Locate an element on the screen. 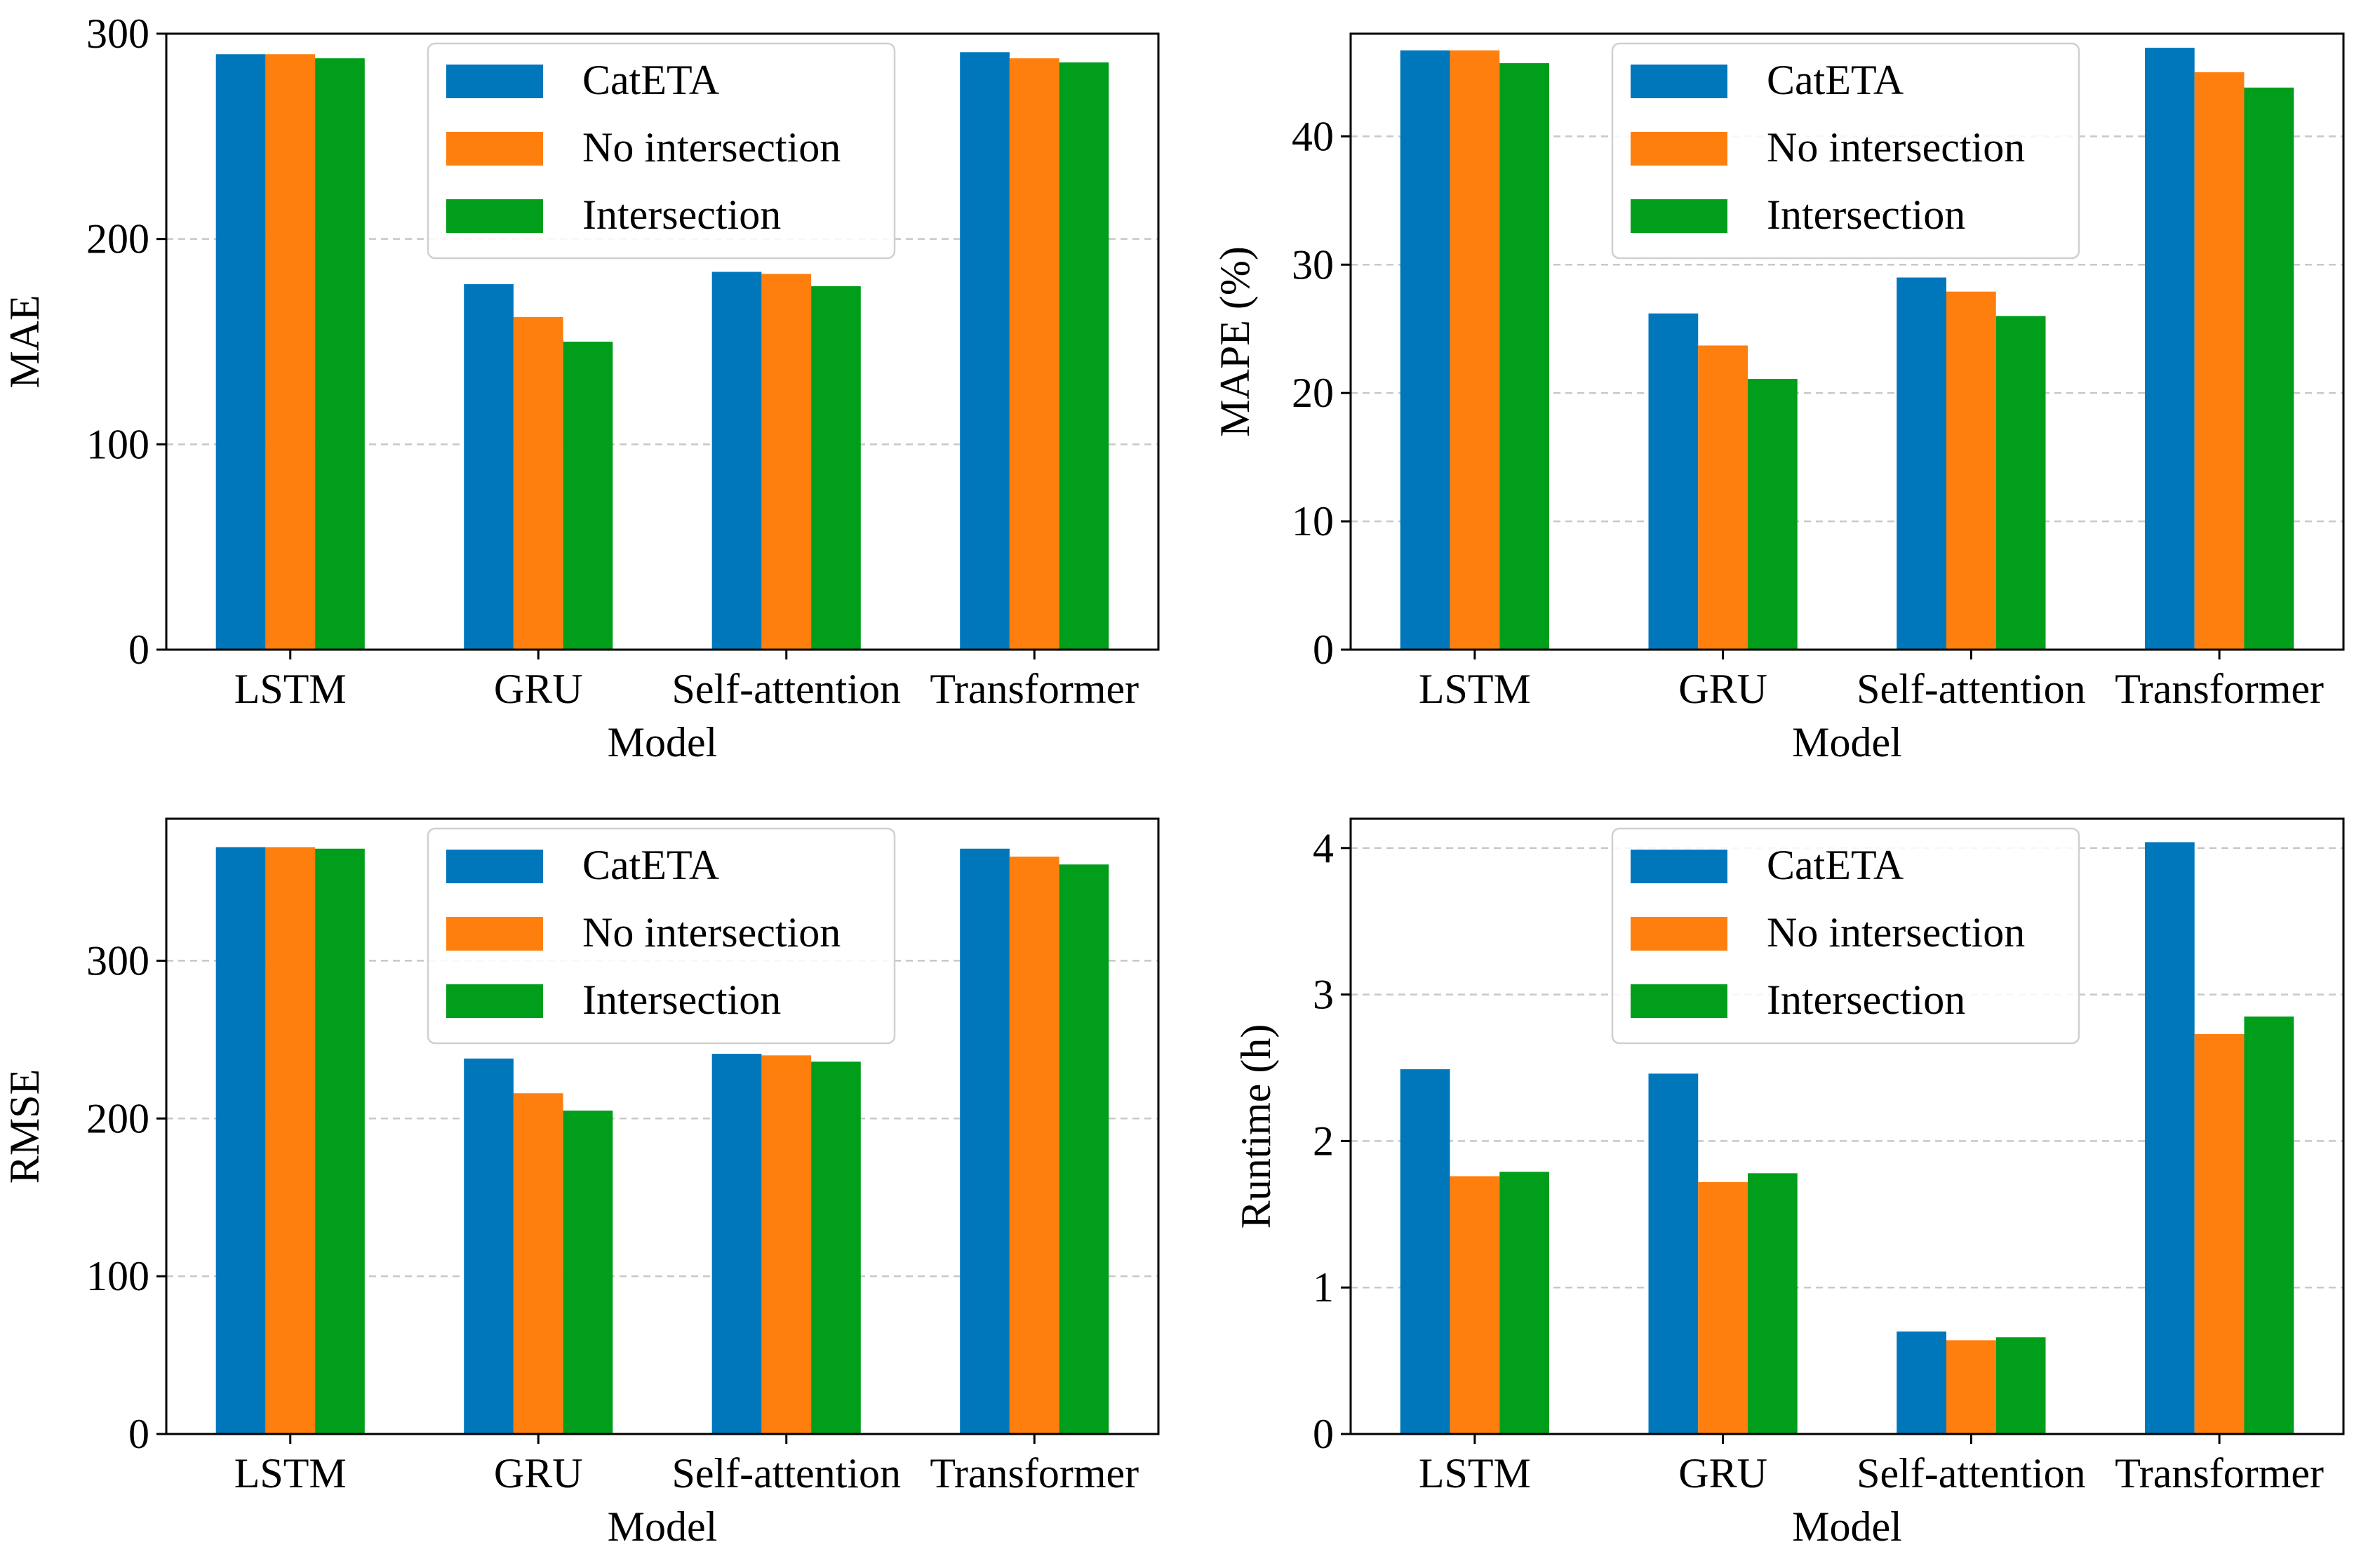 The height and width of the screenshot is (1568, 2361). y-tick-label: 40 is located at coordinates (1313, 136).